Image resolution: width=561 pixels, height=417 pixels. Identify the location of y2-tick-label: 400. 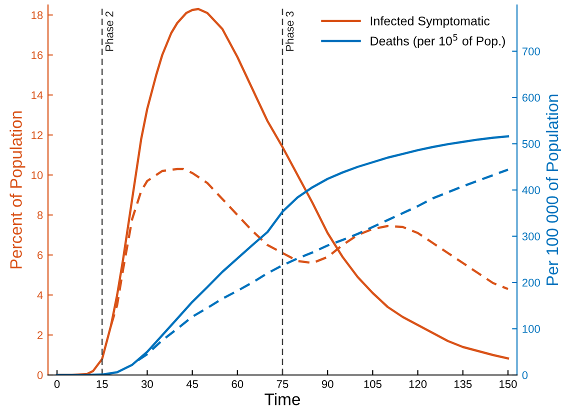
(531, 190).